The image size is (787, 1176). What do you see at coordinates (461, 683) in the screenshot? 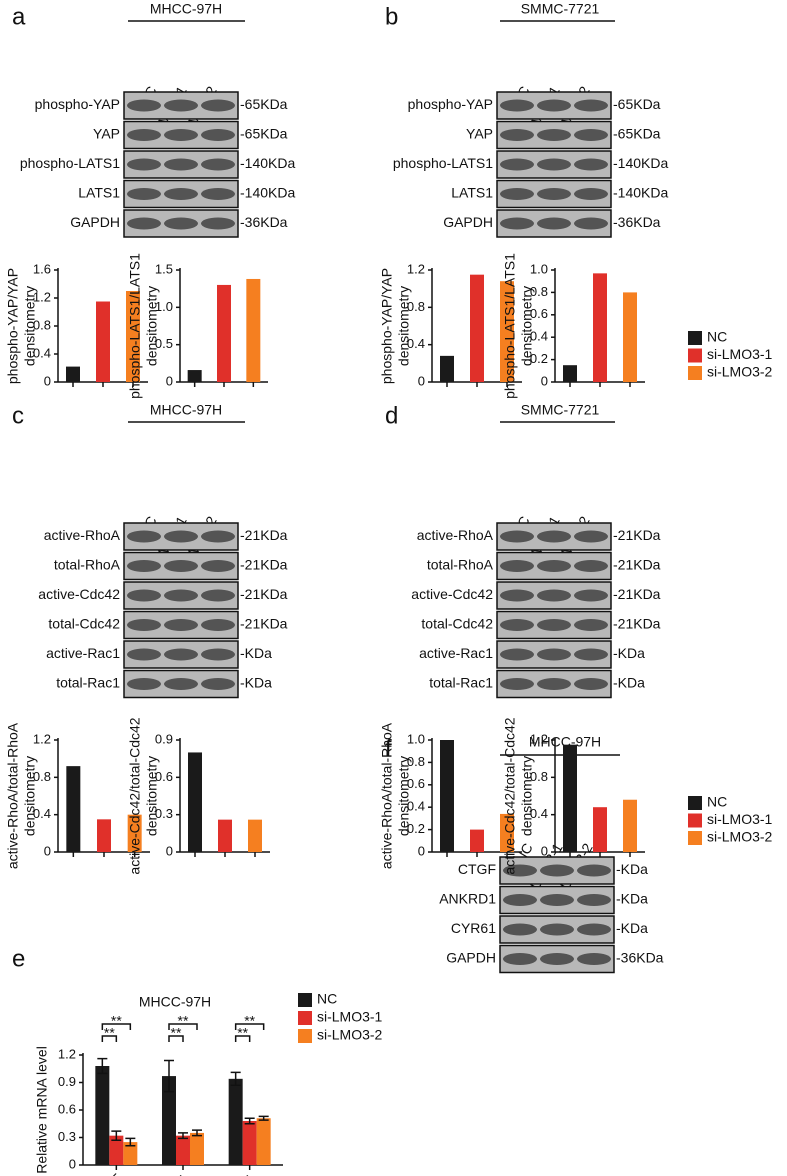
I see `blot-label: total-Rac1` at bounding box center [461, 683].